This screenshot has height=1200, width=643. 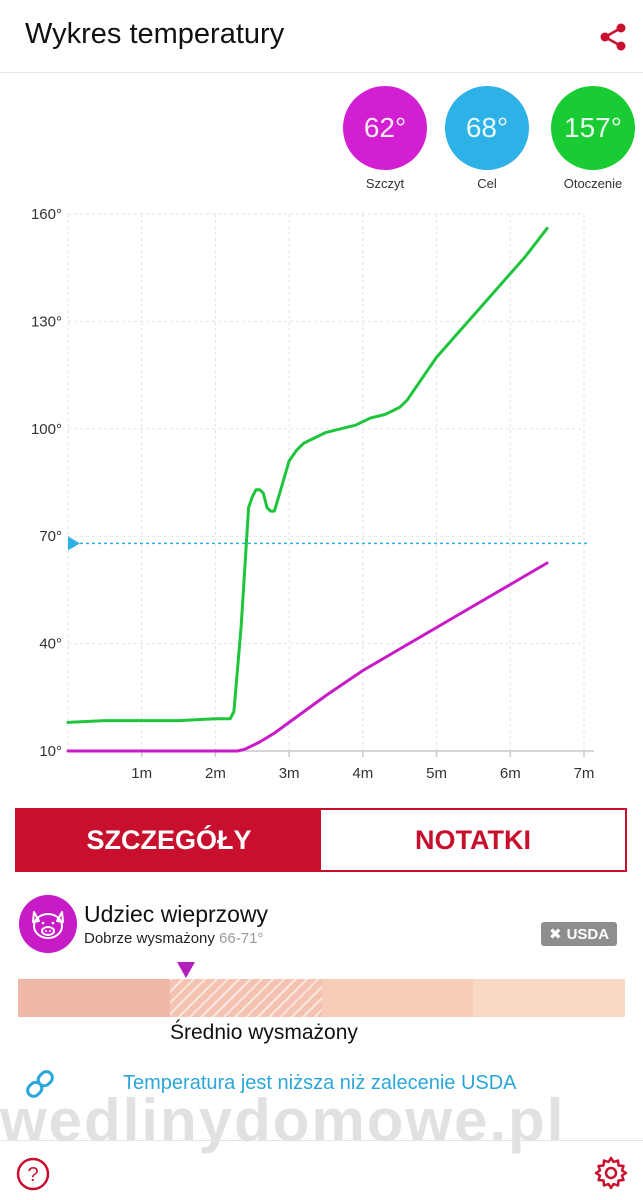 What do you see at coordinates (593, 183) in the screenshot?
I see `gauge-ambient-label: Otoczenie` at bounding box center [593, 183].